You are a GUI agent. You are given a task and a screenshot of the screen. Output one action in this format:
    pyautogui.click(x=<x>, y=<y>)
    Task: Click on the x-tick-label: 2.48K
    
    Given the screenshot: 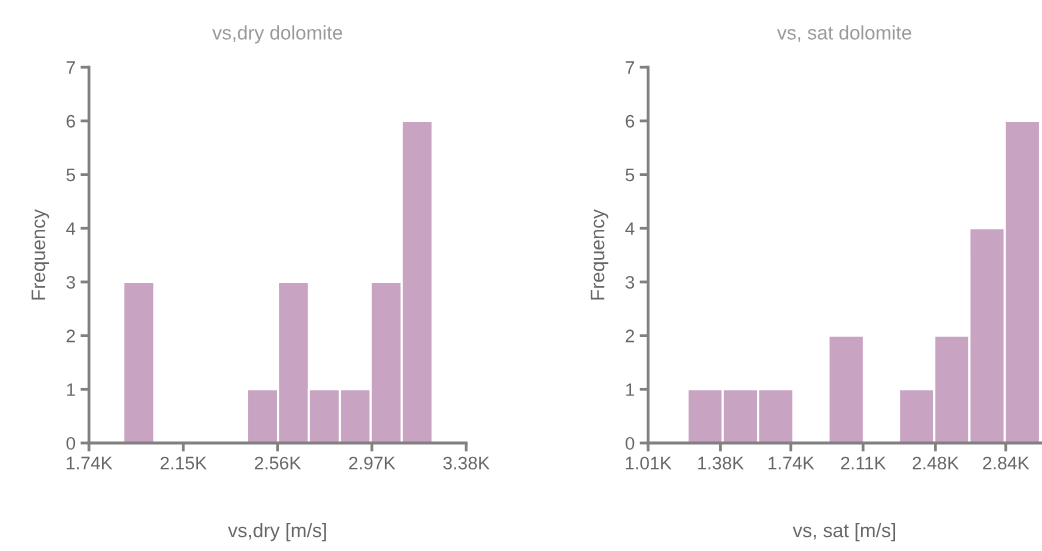 What is the action you would take?
    pyautogui.click(x=935, y=463)
    